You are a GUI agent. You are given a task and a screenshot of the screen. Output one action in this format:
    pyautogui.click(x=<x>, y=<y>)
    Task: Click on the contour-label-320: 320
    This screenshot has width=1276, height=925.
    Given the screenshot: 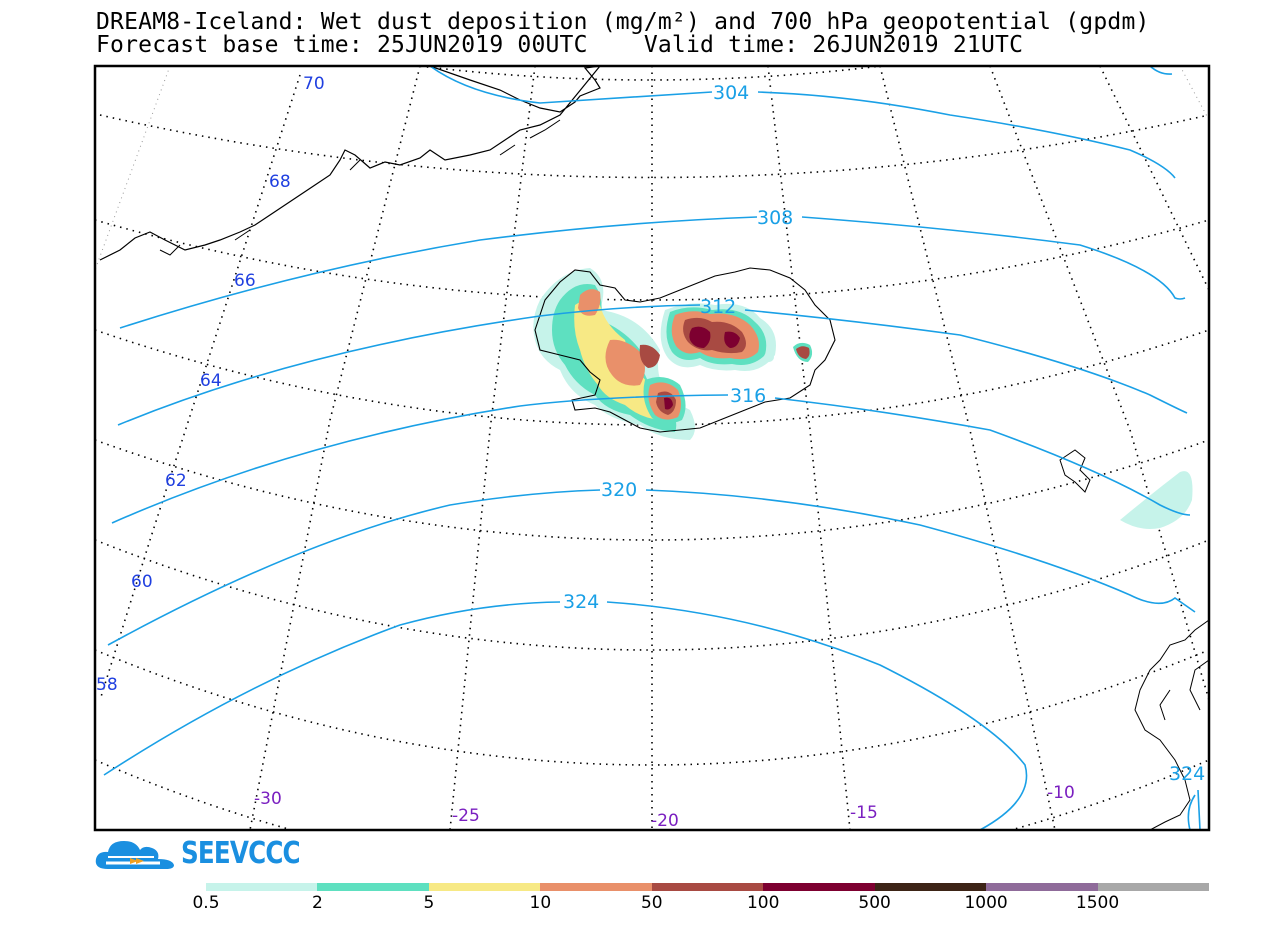 What is the action you would take?
    pyautogui.click(x=619, y=490)
    